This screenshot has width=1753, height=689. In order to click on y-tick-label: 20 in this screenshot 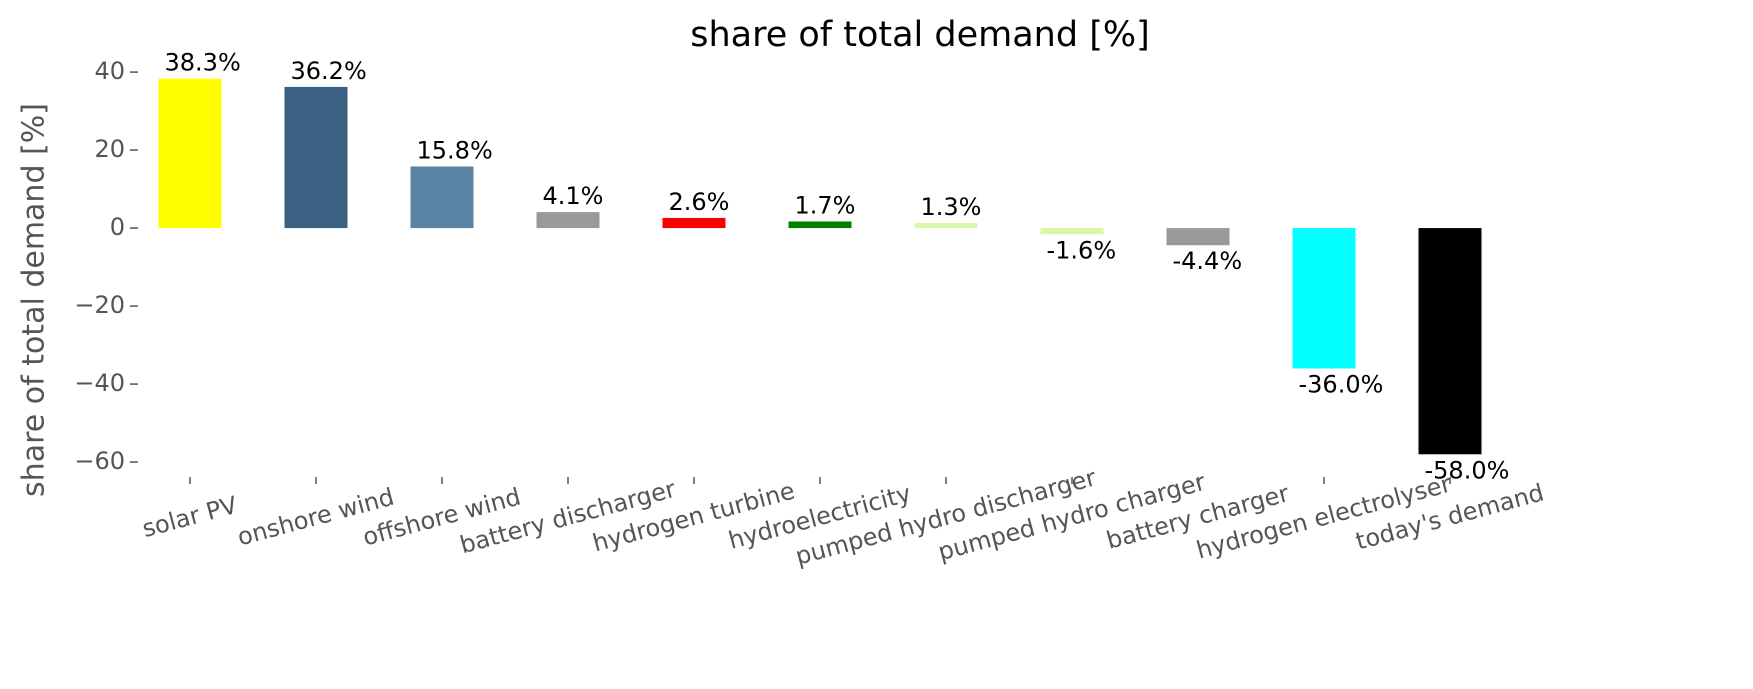, I will do `click(109, 149)`.